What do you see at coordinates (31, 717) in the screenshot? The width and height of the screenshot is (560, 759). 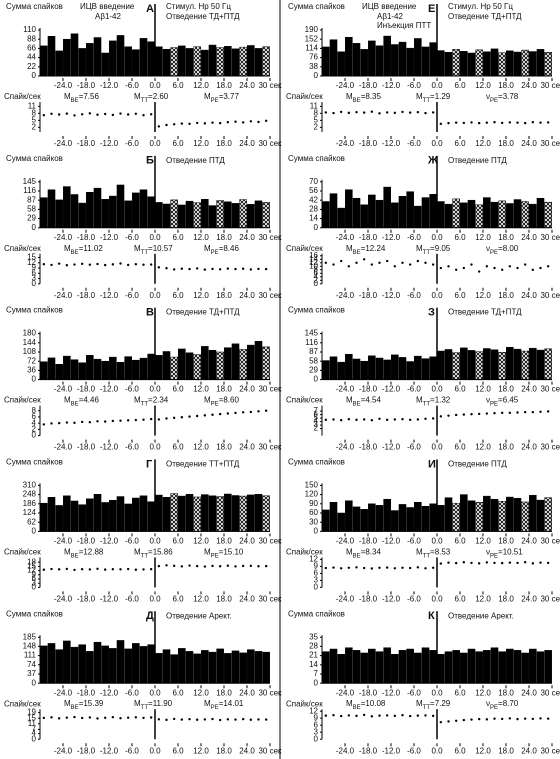 I see `rate-y-tick-label: 15` at bounding box center [31, 717].